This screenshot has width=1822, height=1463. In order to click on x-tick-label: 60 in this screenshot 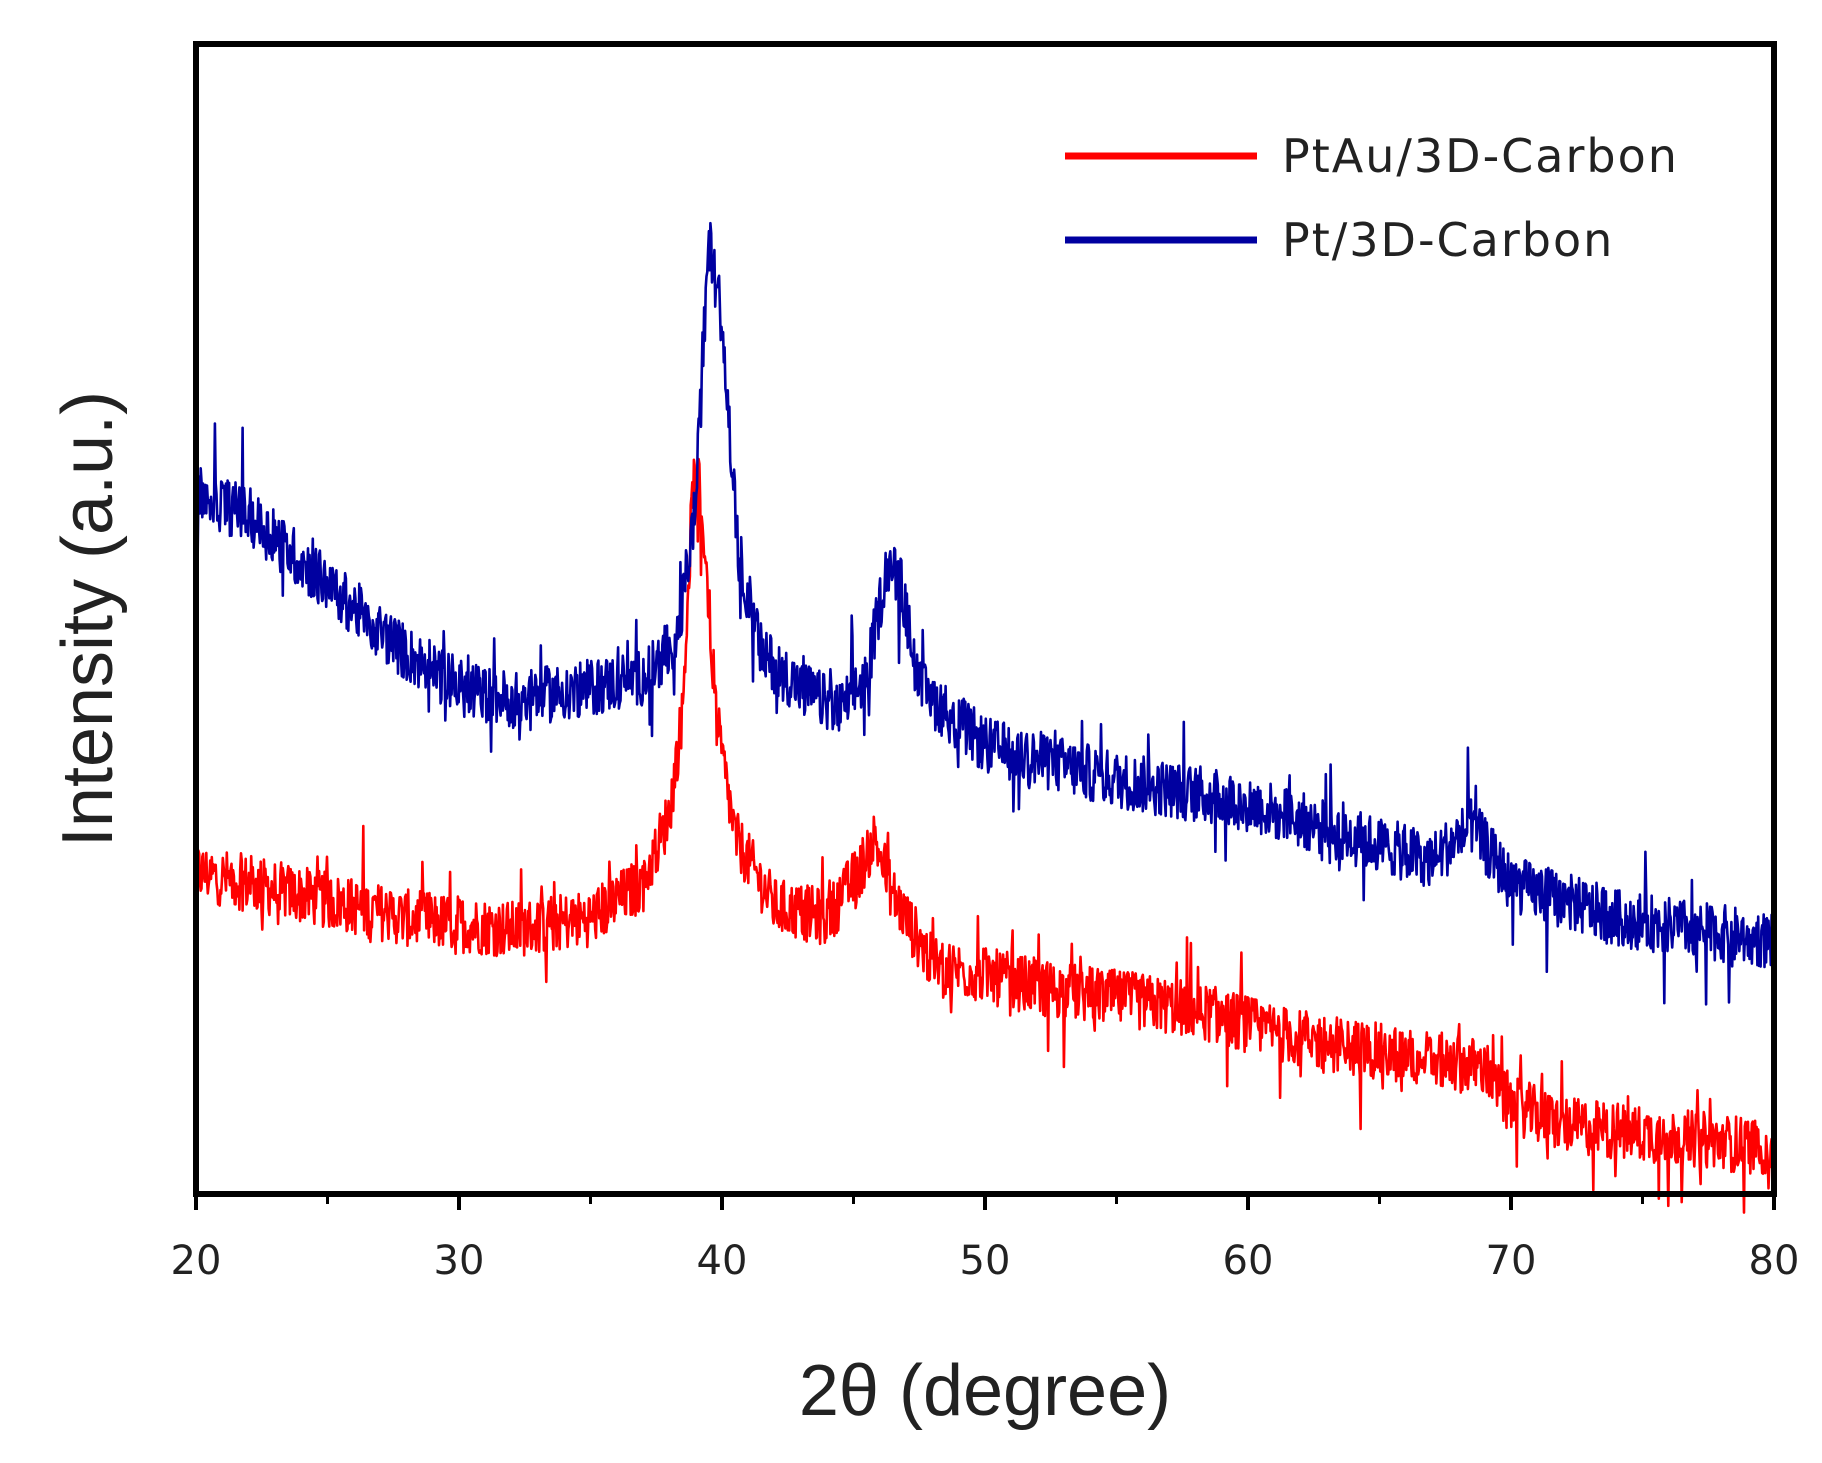, I will do `click(1248, 1261)`.